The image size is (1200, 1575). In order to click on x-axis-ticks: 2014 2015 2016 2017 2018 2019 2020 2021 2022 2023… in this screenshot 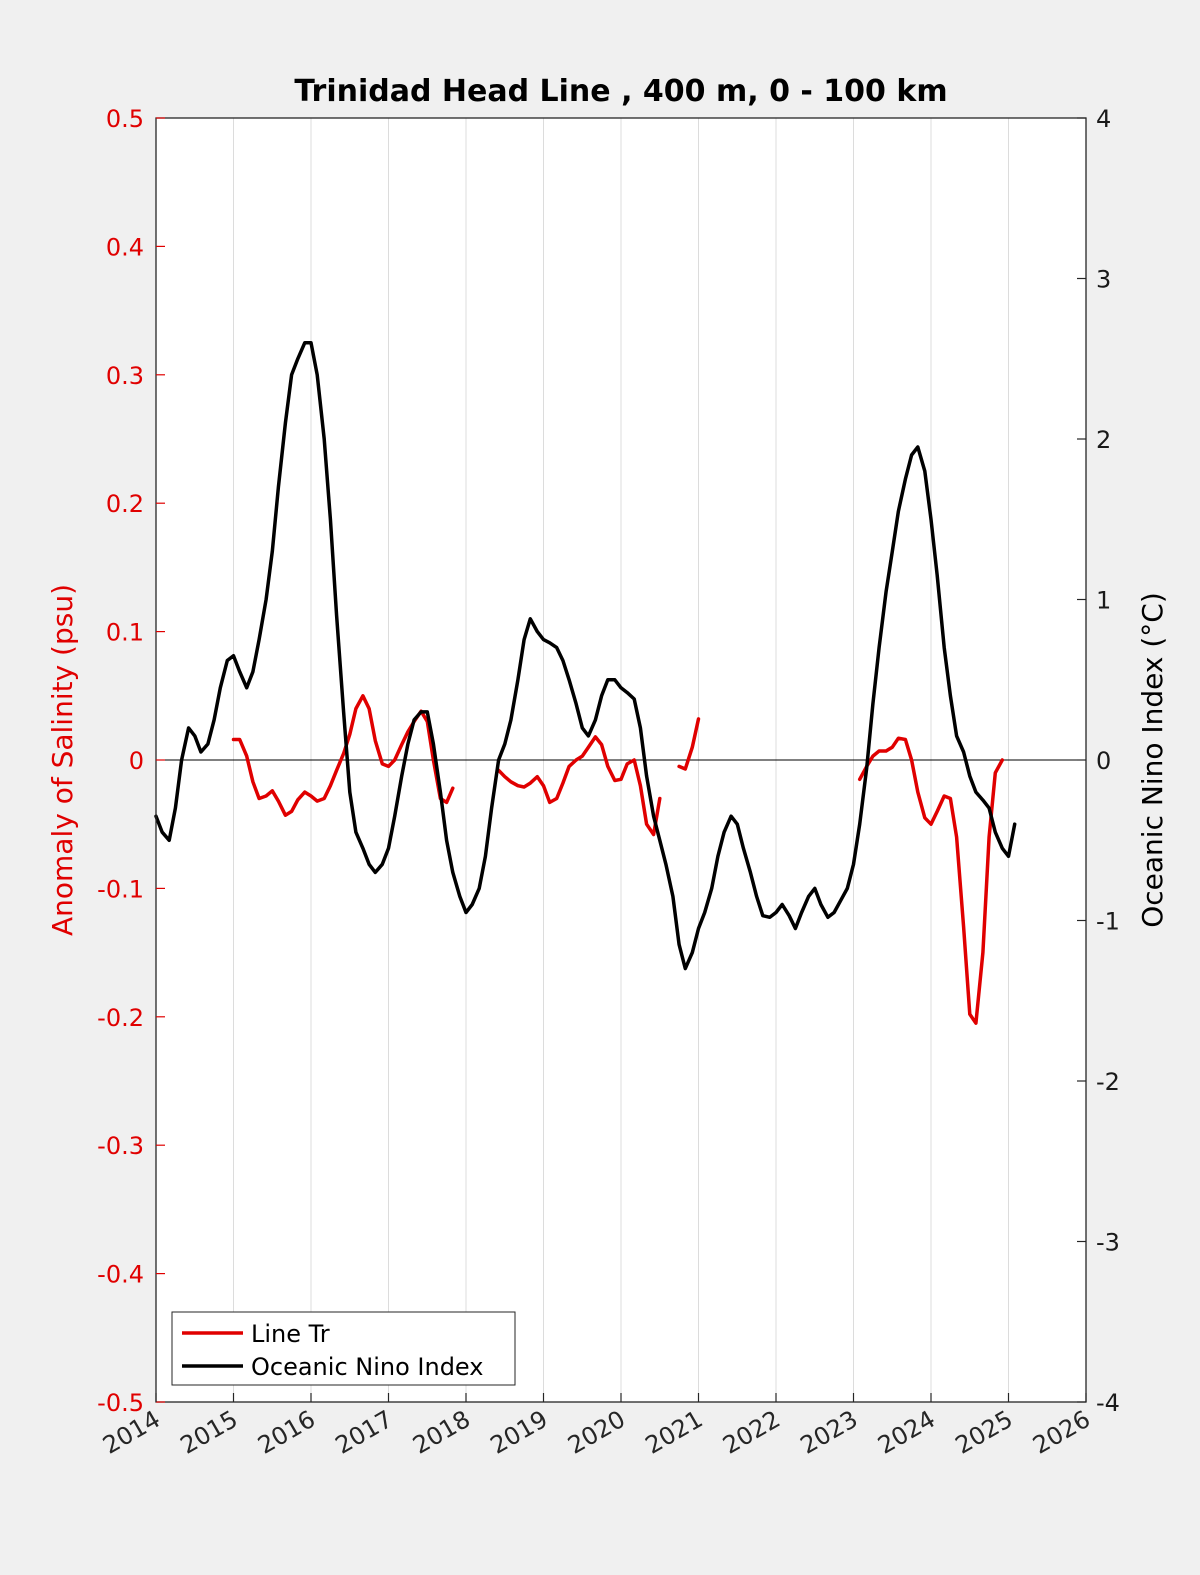, I will do `click(596, 1426)`.